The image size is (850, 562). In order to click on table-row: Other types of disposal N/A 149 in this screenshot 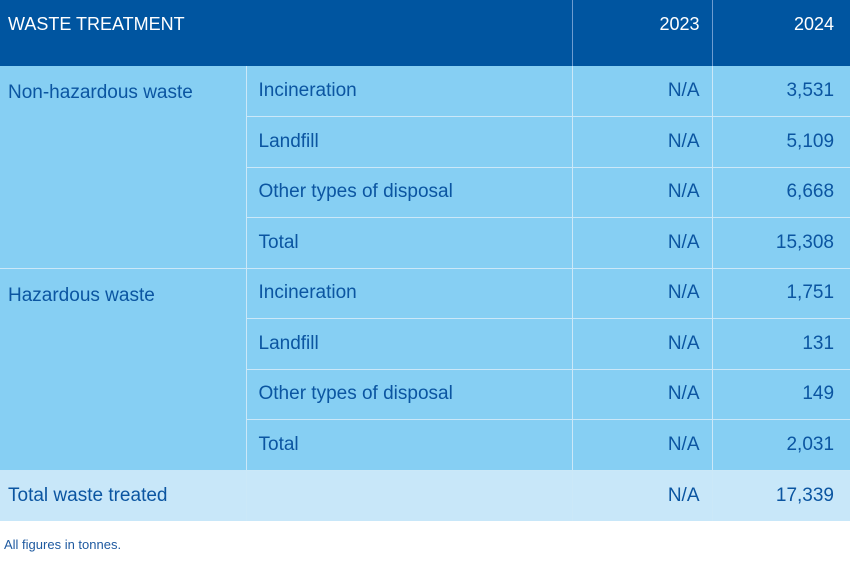, I will do `click(425, 394)`.